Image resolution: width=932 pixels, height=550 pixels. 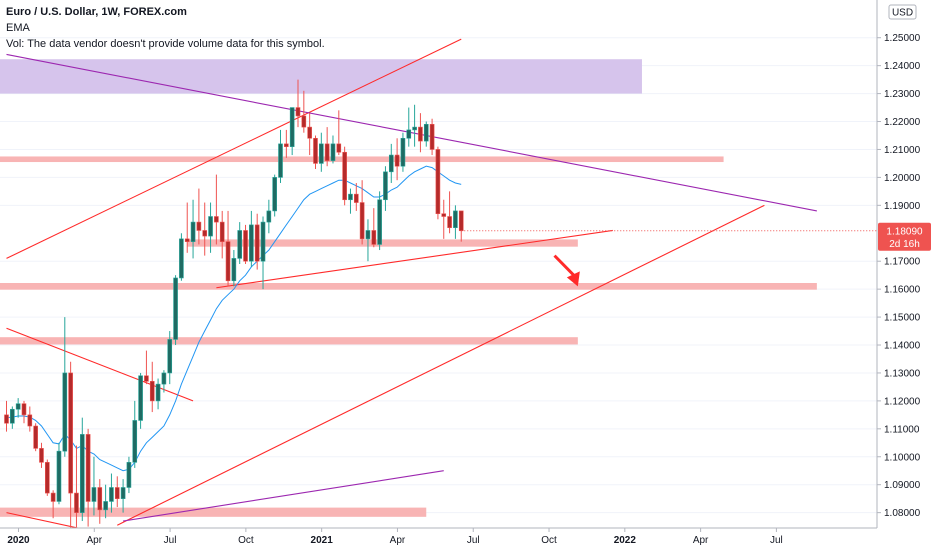 What do you see at coordinates (902, 94) in the screenshot?
I see `price-tick-label: 1.23000` at bounding box center [902, 94].